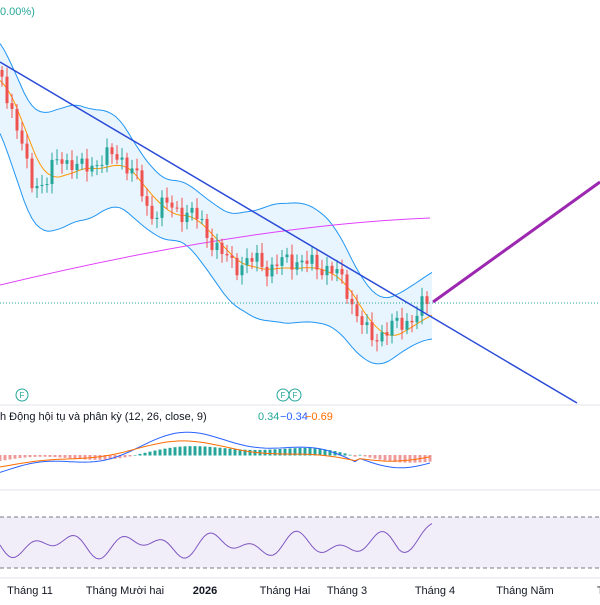 This screenshot has height=605, width=600. I want to click on projection-line, so click(516, 242).